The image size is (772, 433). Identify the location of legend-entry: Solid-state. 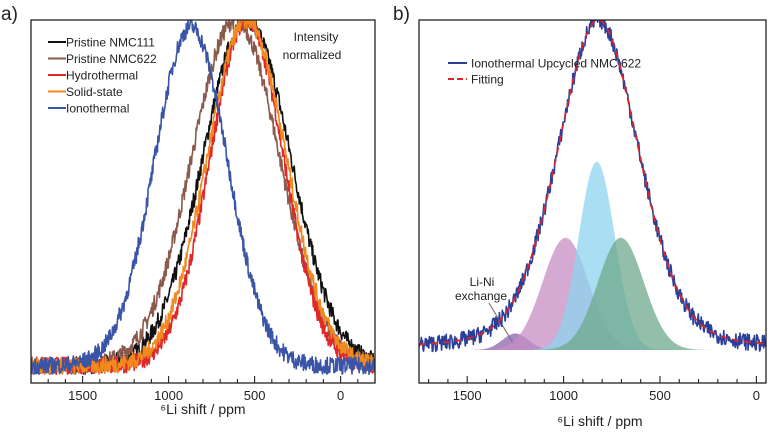
(94, 92).